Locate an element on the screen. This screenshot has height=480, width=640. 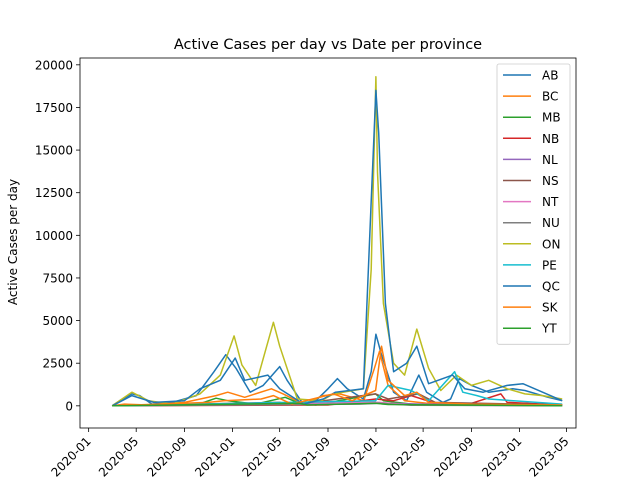
legend-label: YT is located at coordinates (549, 329).